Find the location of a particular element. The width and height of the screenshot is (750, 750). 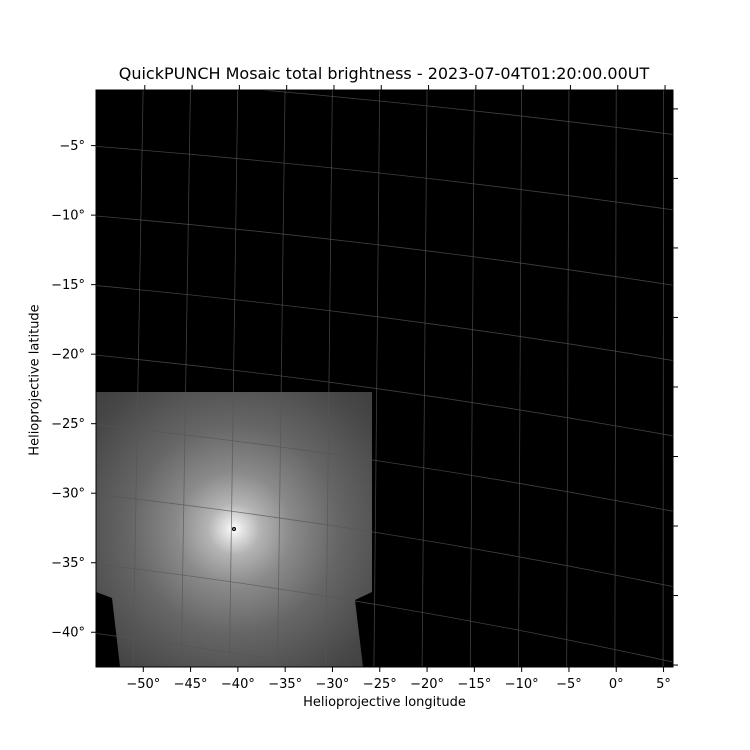

x-tick-label: −35° is located at coordinates (285, 684).